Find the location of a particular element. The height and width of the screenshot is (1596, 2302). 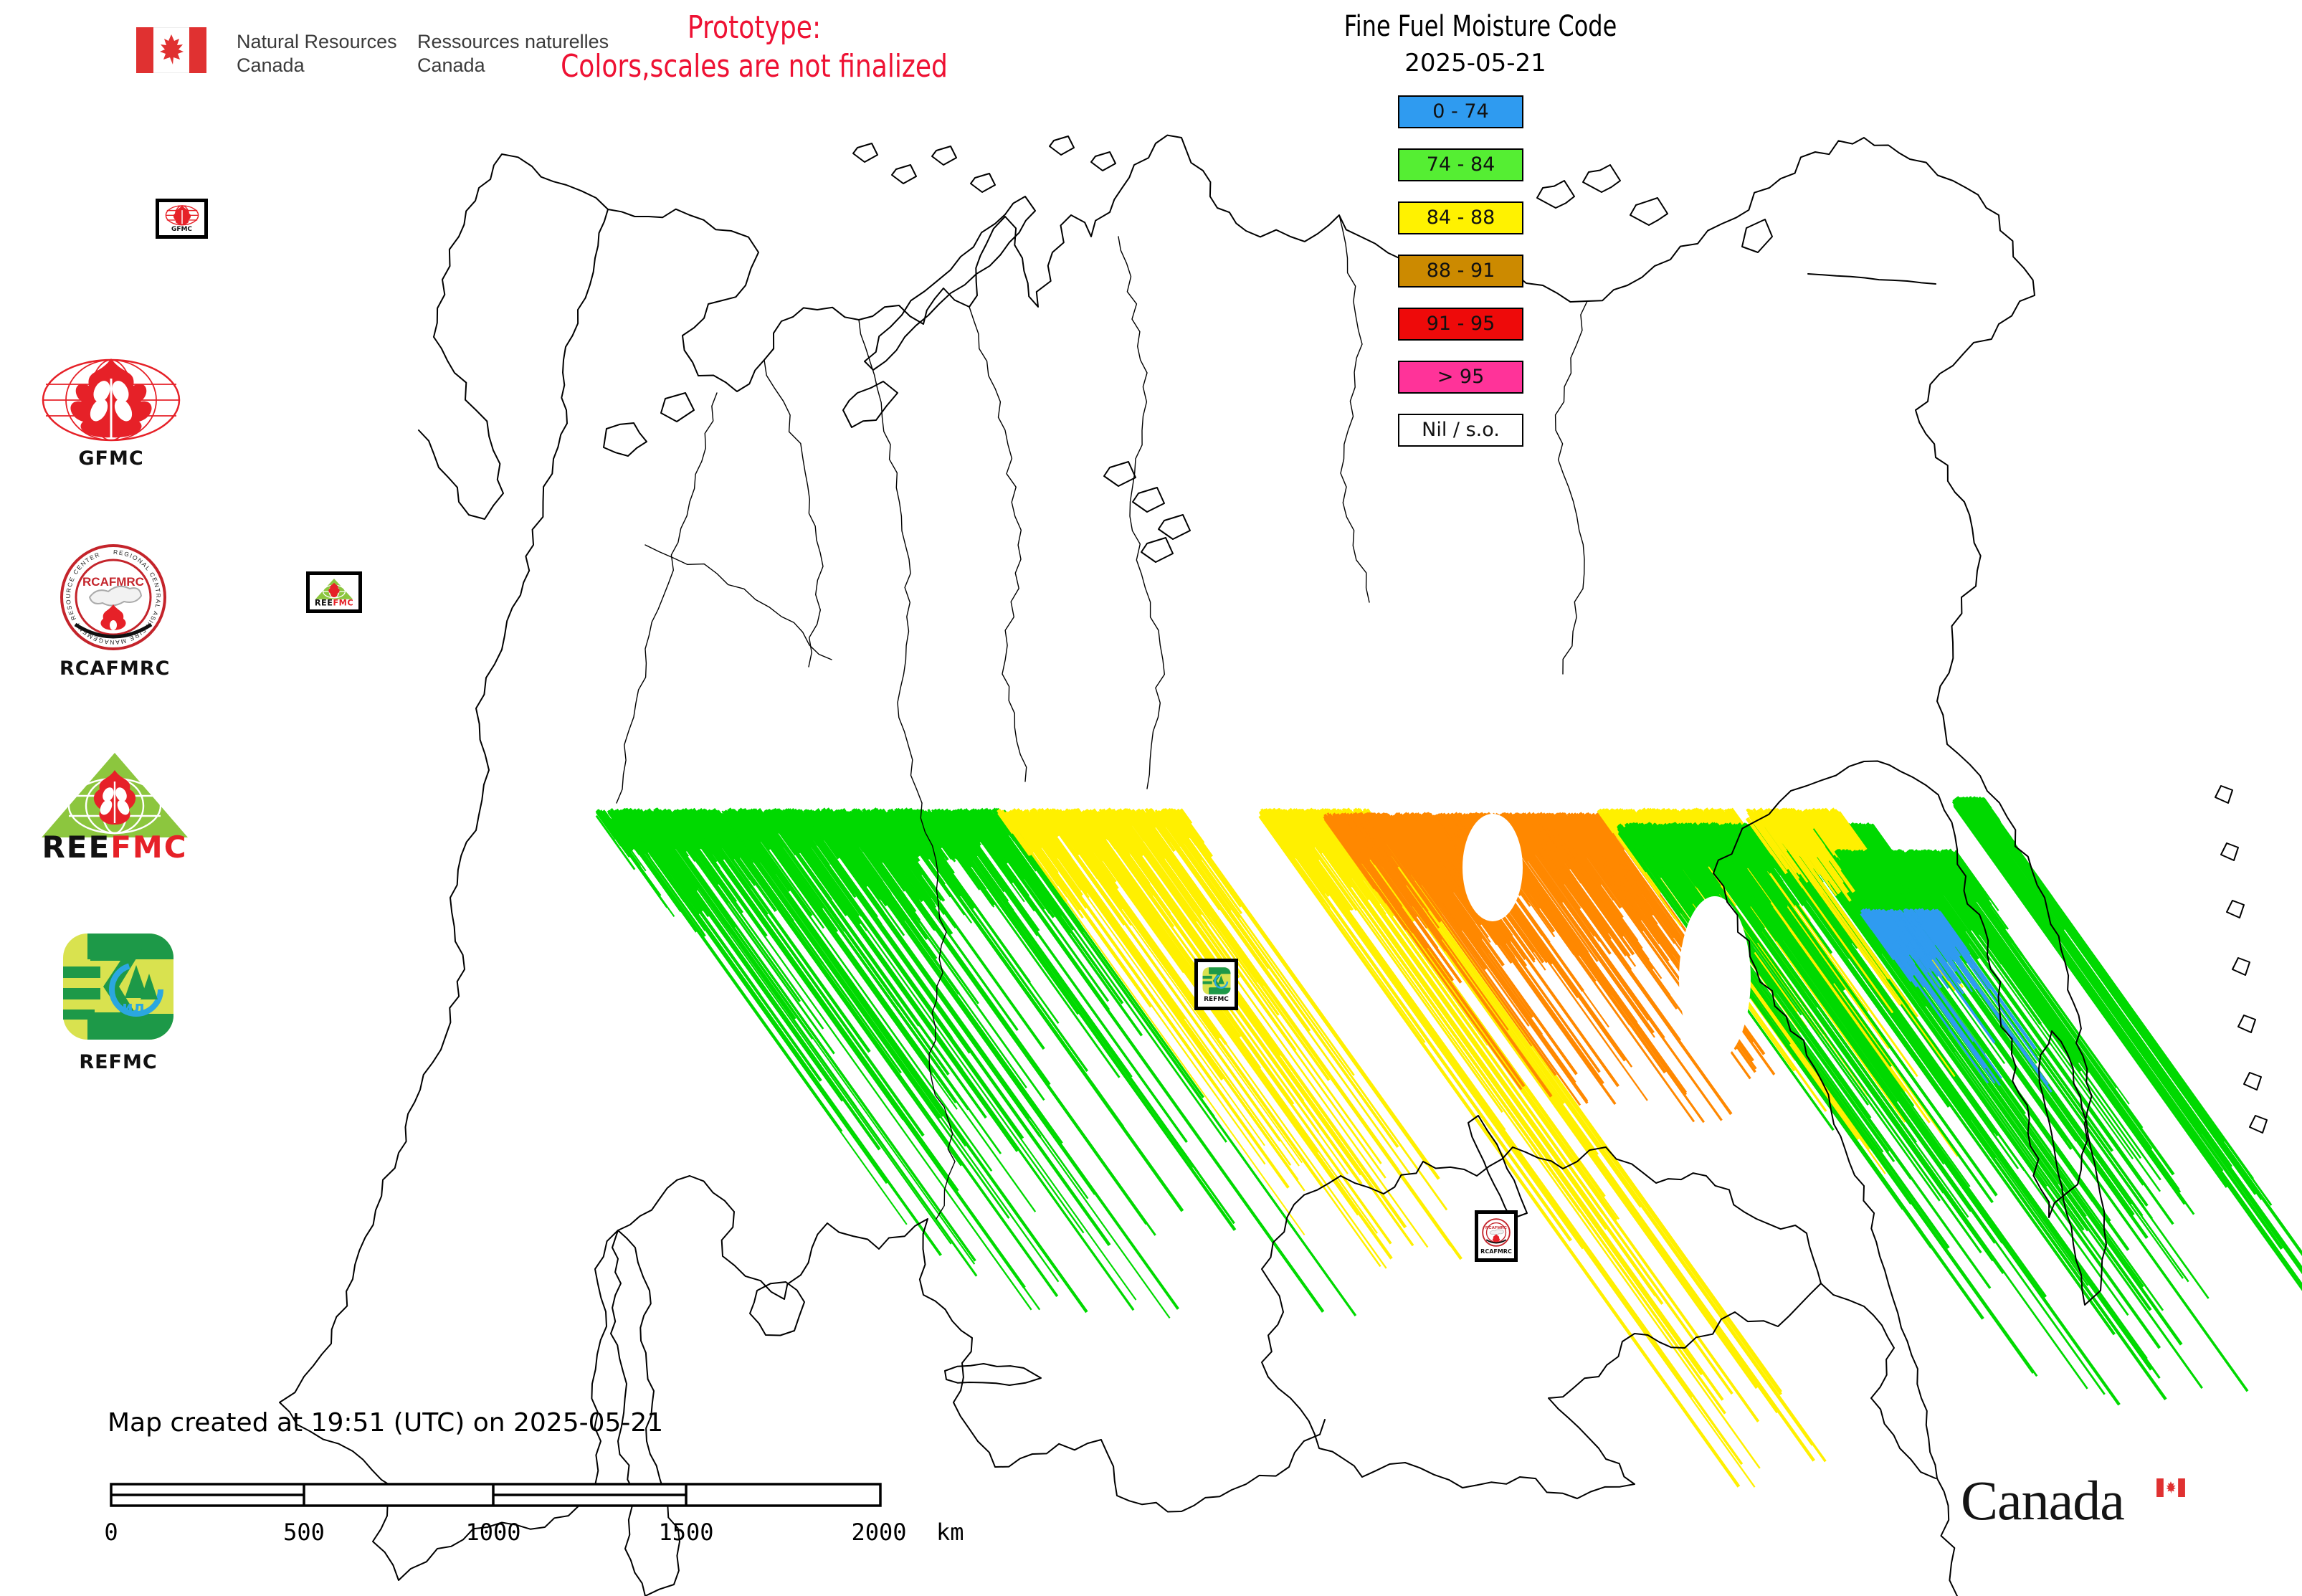

created-timestamp: Map created at 19:51 (UTC) on 2025-05-21 is located at coordinates (386, 1423).